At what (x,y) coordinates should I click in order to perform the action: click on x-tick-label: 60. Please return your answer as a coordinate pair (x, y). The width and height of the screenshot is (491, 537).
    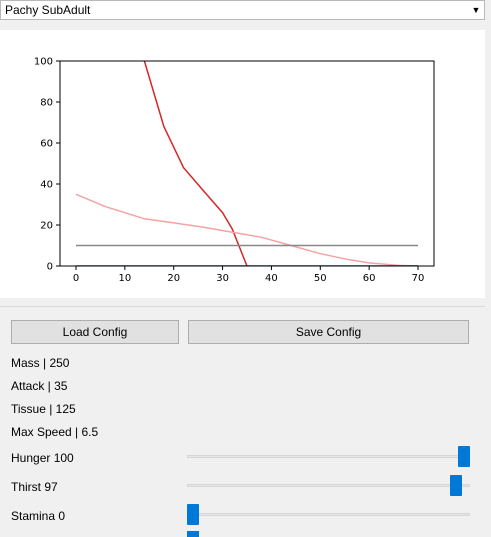
    Looking at the image, I should click on (369, 278).